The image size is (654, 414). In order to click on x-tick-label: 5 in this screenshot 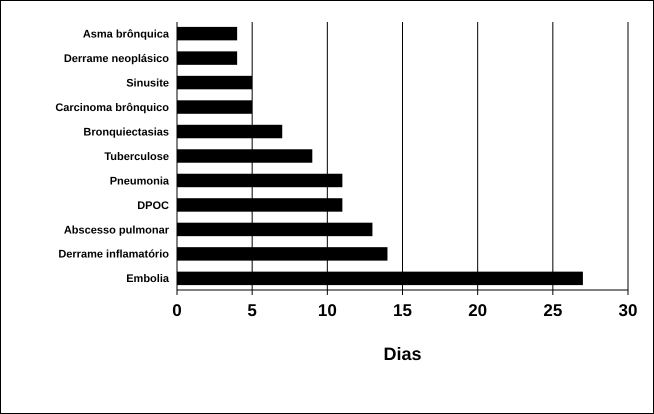, I will do `click(252, 310)`.